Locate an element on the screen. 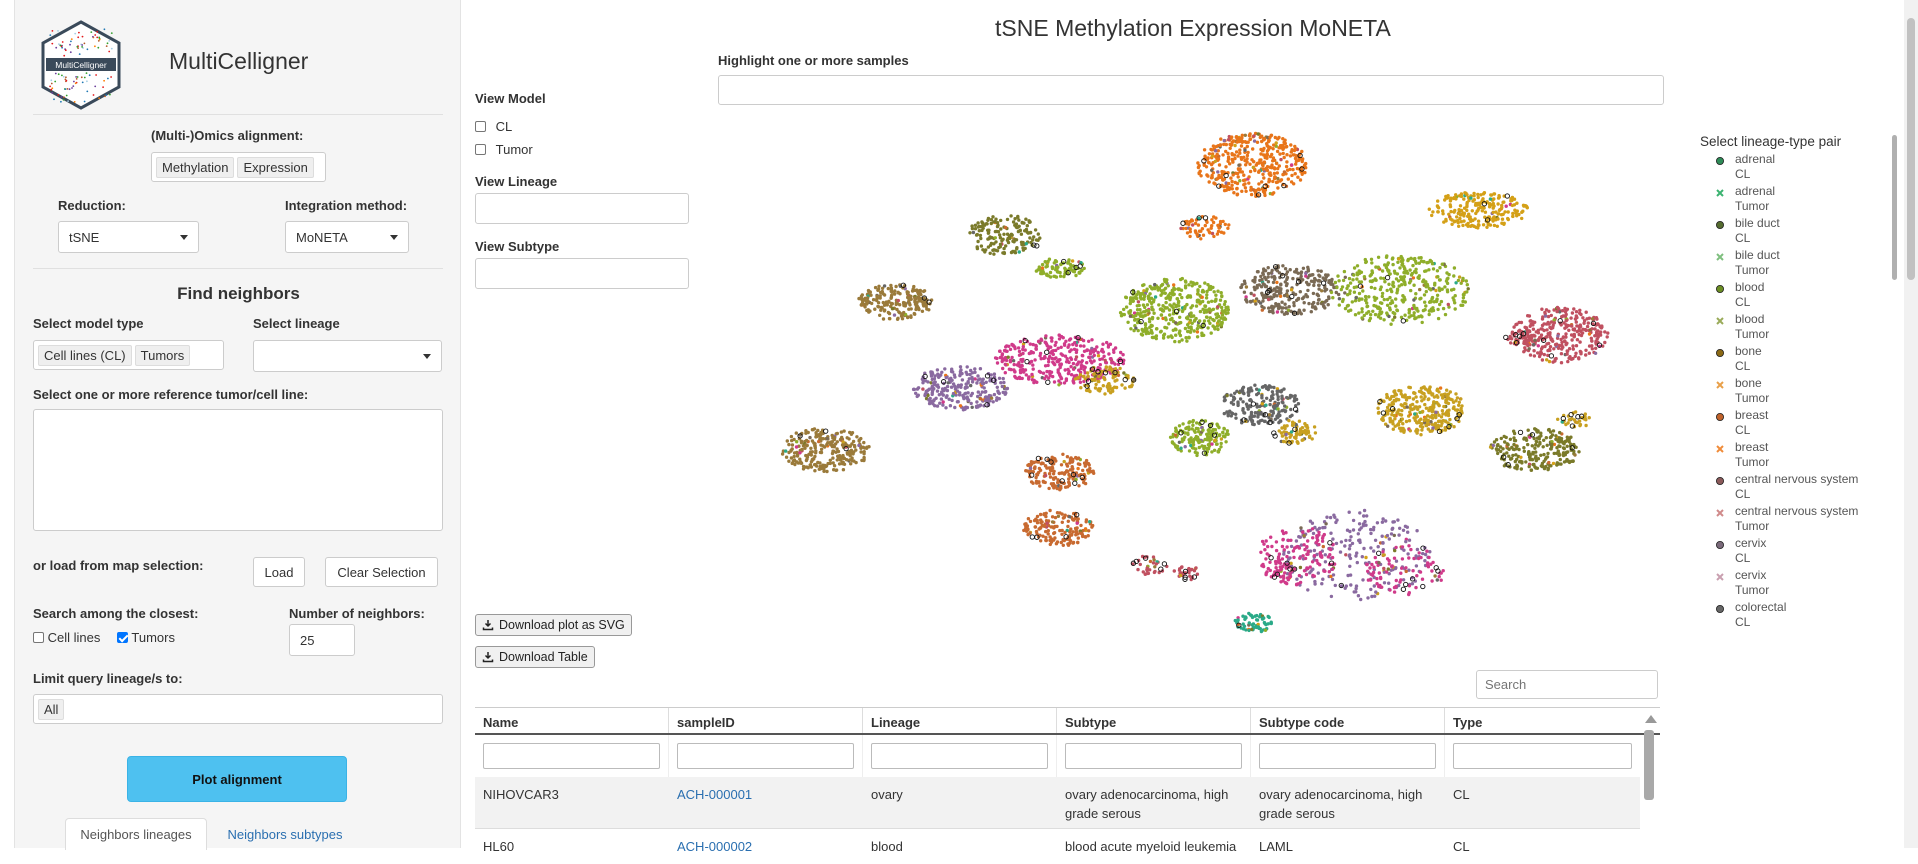 The width and height of the screenshot is (1918, 864). tab-neighbors-subtypes: Neighbors subtypes is located at coordinates (285, 834).